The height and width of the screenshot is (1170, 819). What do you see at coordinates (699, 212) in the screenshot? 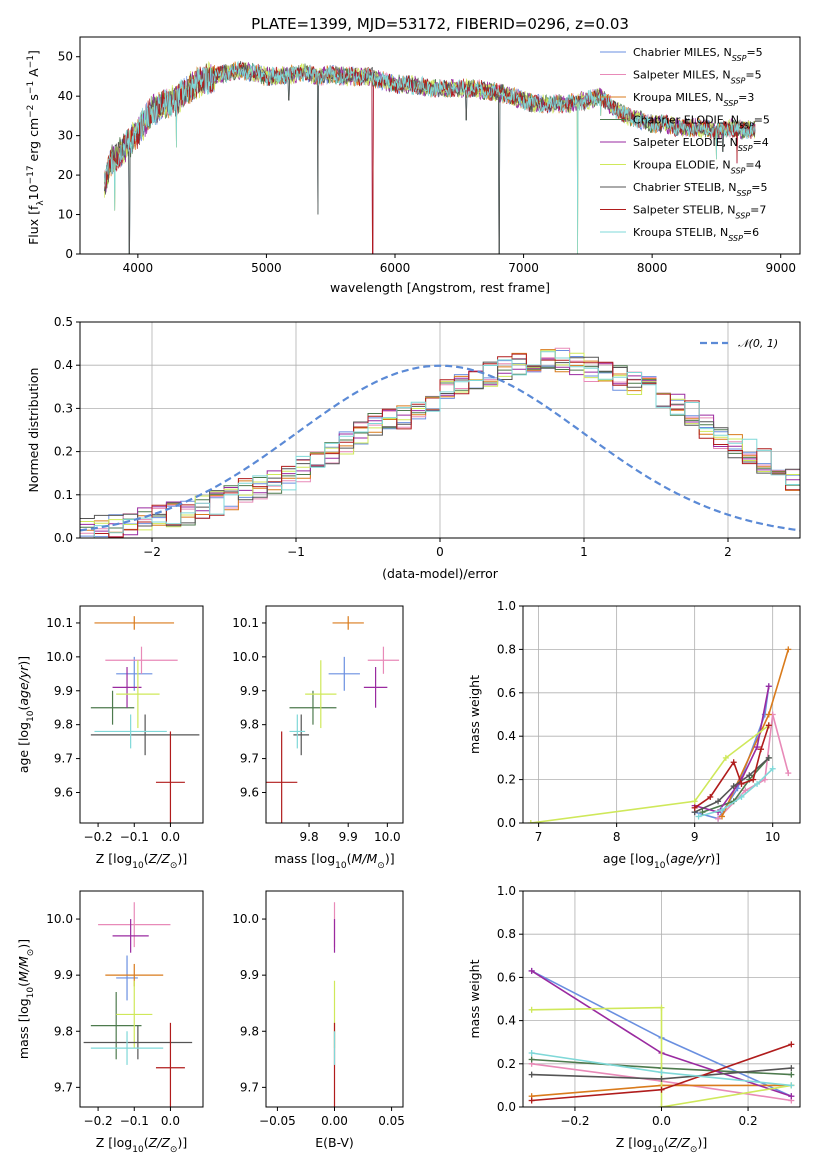
I see `legend-label: Salpeter STELIB, NSSP=7` at bounding box center [699, 212].